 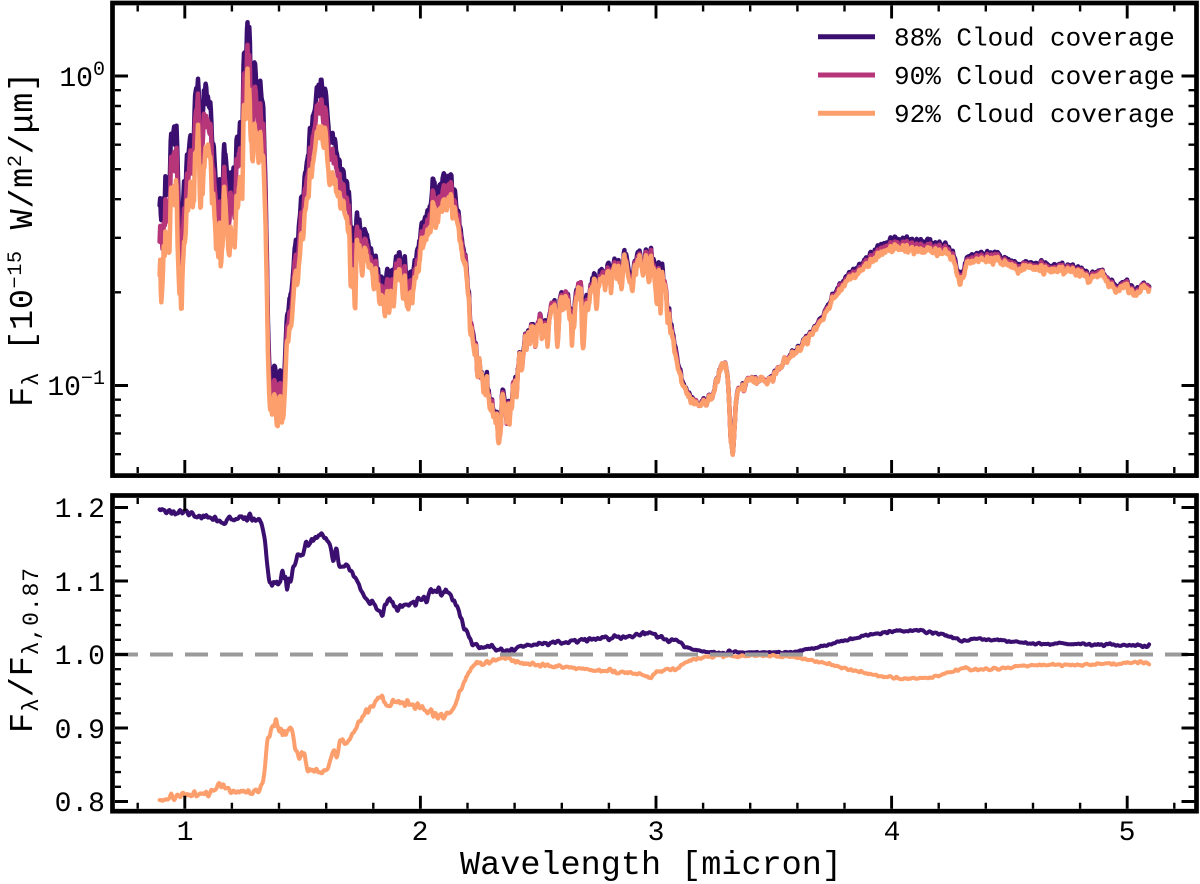 What do you see at coordinates (651, 865) in the screenshot?
I see `svg-text: Wavelength [micron]` at bounding box center [651, 865].